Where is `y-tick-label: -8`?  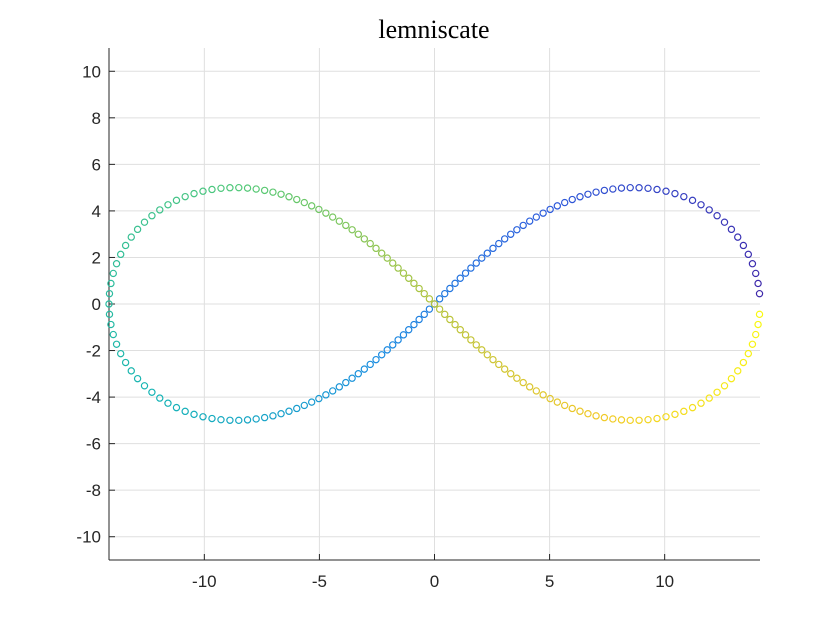
y-tick-label: -8 is located at coordinates (93, 490).